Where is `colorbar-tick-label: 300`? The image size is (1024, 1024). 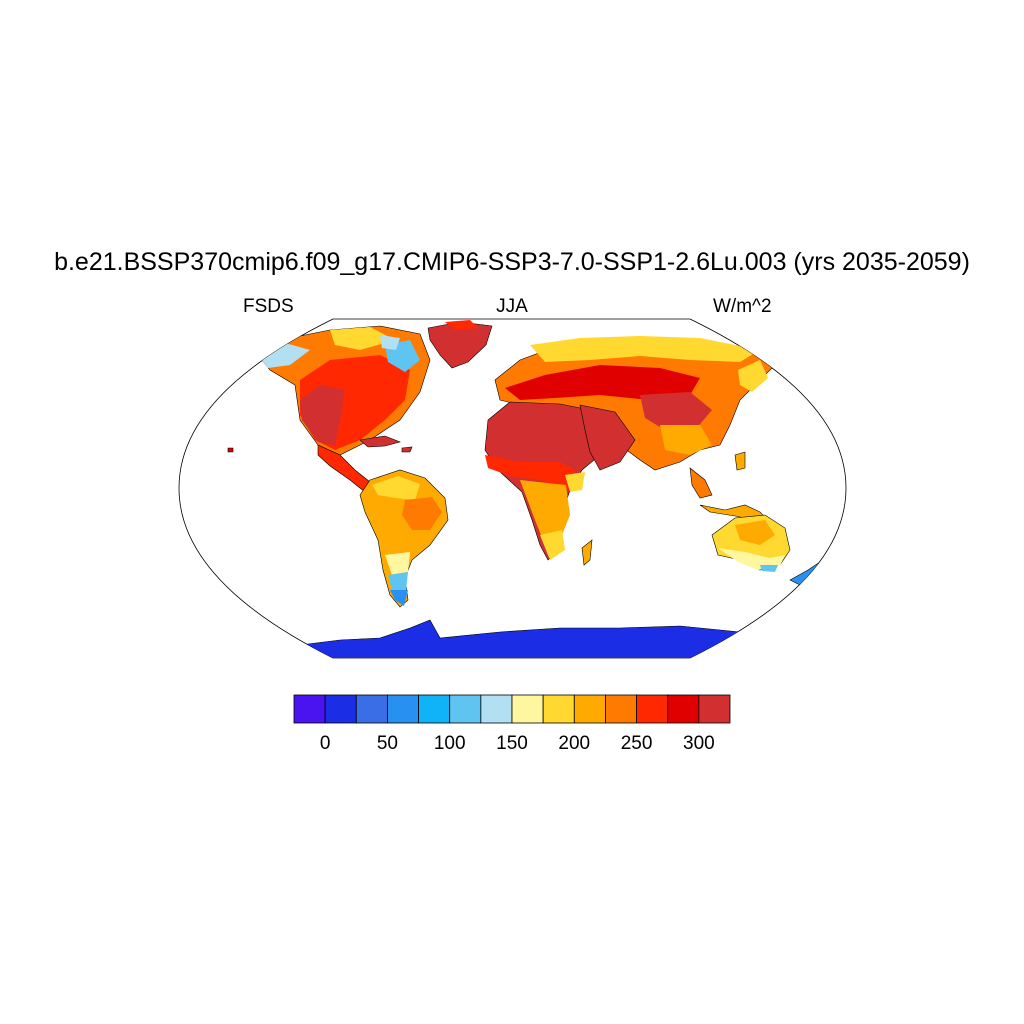 colorbar-tick-label: 300 is located at coordinates (699, 743).